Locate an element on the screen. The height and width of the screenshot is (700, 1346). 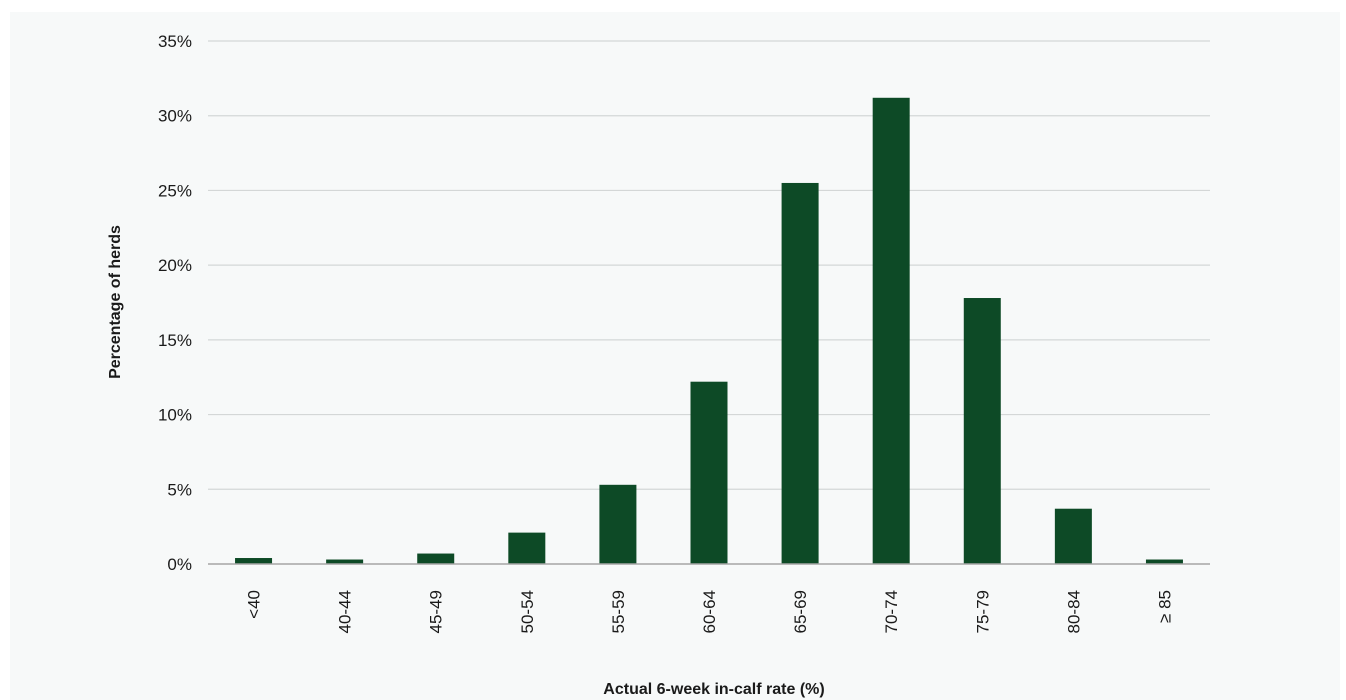
x-axis-title: Actual 6-week in-calf rate (%) is located at coordinates (713, 689).